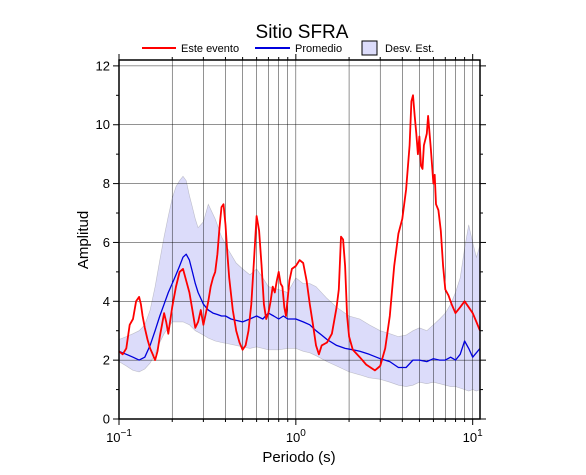 Image resolution: width=586 pixels, height=475 pixels. What do you see at coordinates (83, 240) in the screenshot?
I see `y-axis-label: Amplitud` at bounding box center [83, 240].